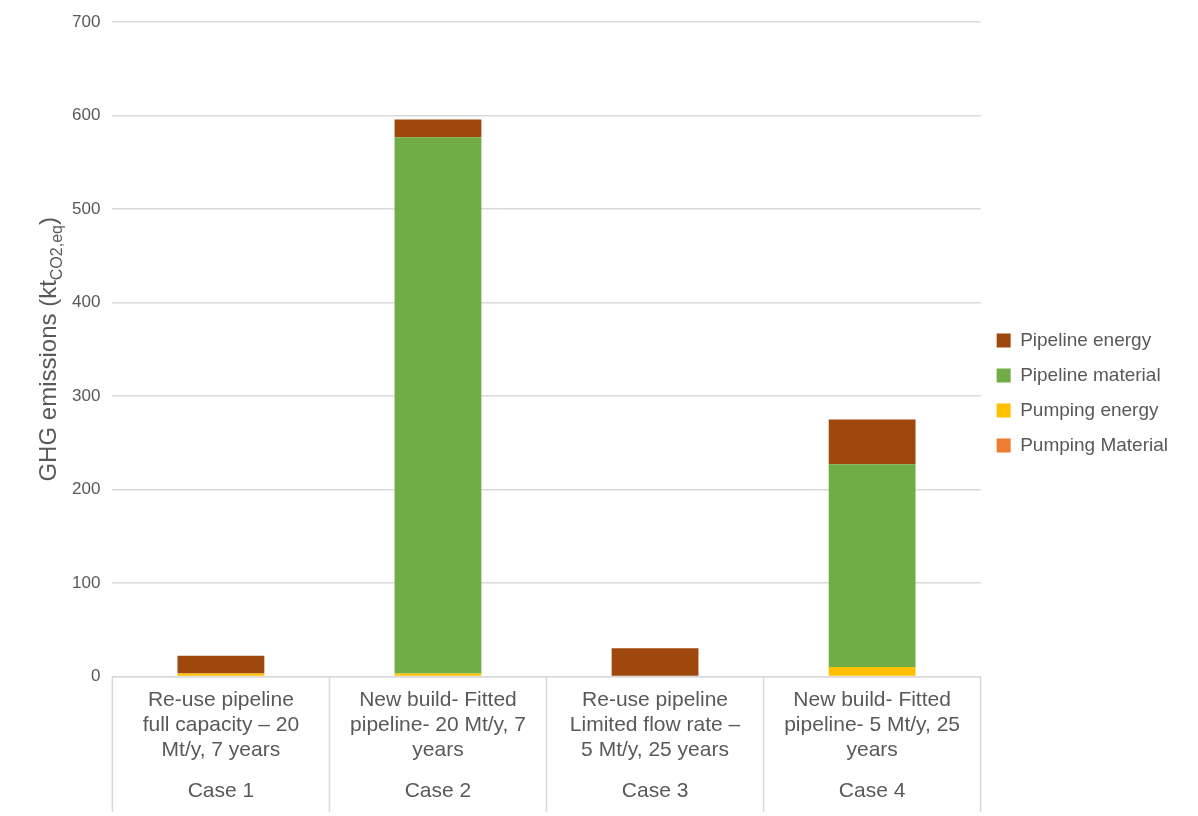 The height and width of the screenshot is (816, 1198). I want to click on x-tick-label: New build- Fitted pipeline- 5 Mt/y, 25 years, so click(872, 723).